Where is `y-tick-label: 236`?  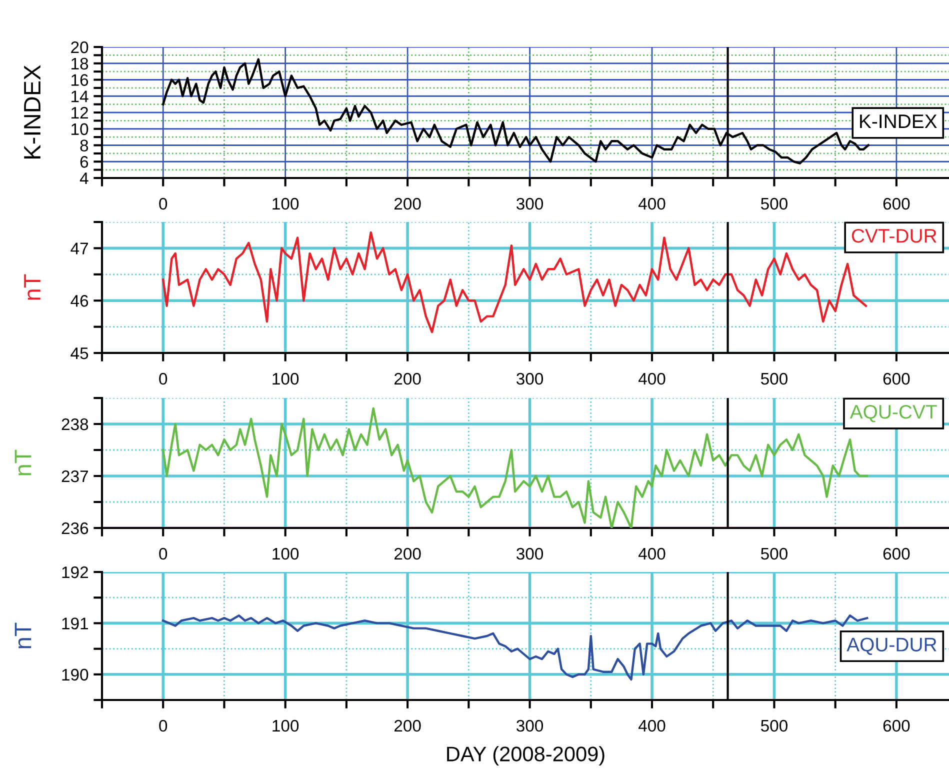 y-tick-label: 236 is located at coordinates (75, 528).